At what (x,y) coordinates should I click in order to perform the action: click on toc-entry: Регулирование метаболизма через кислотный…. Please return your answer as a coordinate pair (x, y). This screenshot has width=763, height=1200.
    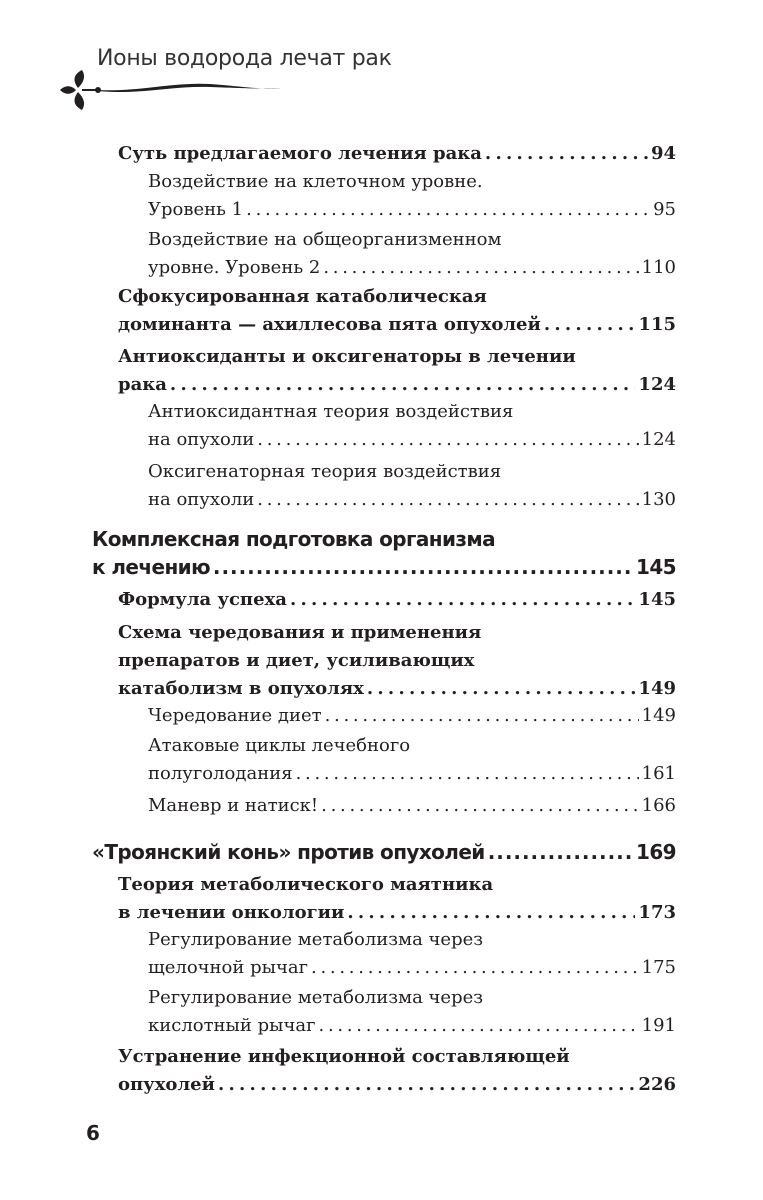
    Looking at the image, I should click on (412, 1012).